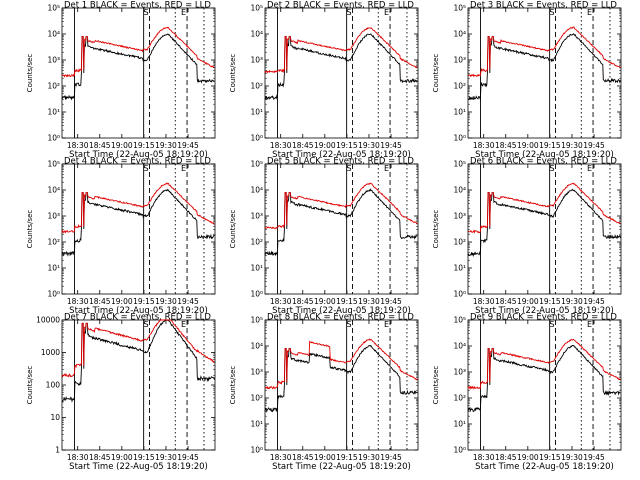  Describe the element at coordinates (55, 417) in the screenshot. I see `y-tick-label: 10` at that location.